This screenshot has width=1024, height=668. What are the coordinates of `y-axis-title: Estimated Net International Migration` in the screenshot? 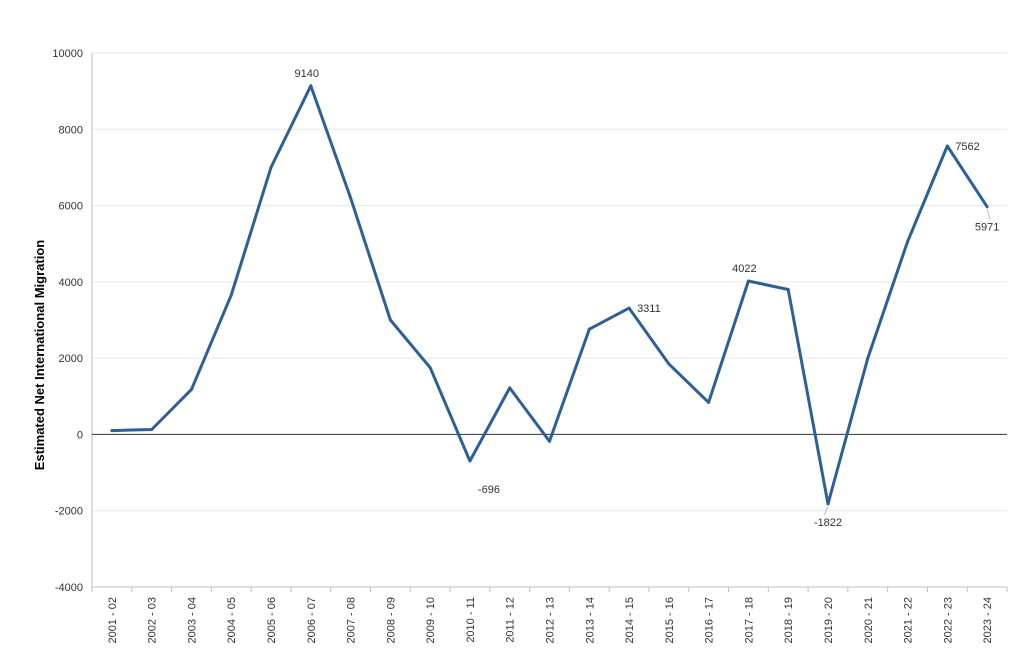 It's located at (39, 355).